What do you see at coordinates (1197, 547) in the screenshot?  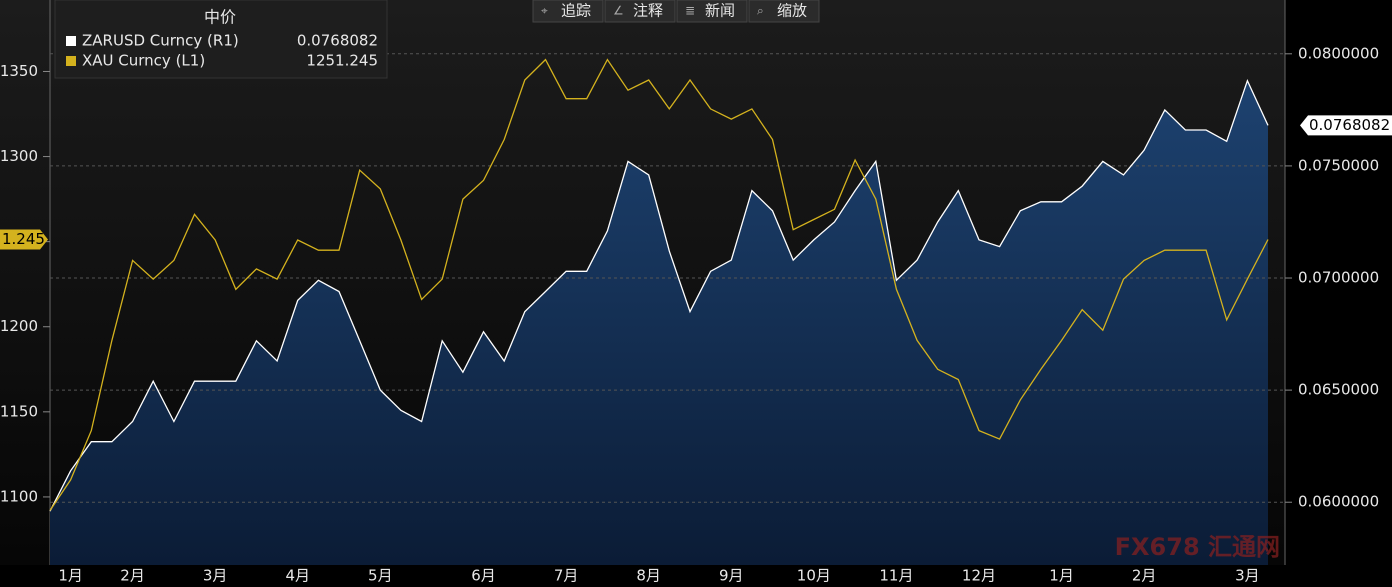 I see `watermark: FX678 汇通网` at bounding box center [1197, 547].